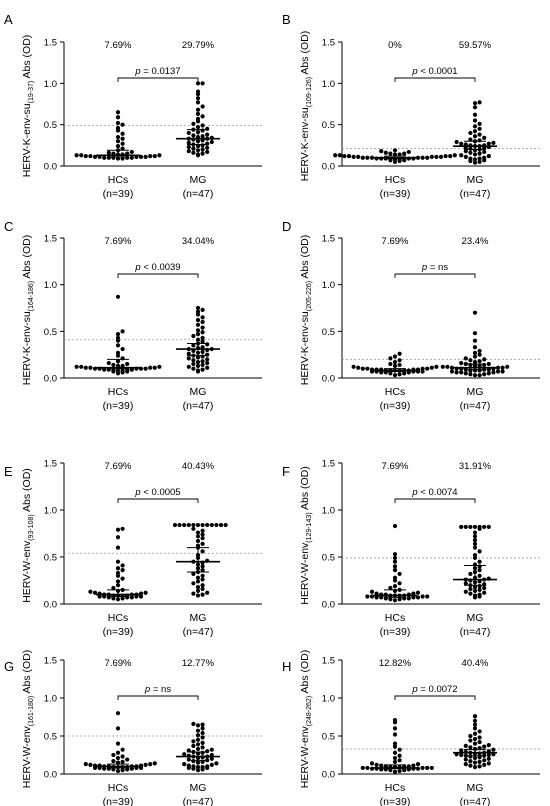  What do you see at coordinates (309, 296) in the screenshot?
I see `y-axis-label-subscript: (205-226)` at bounding box center [309, 296].